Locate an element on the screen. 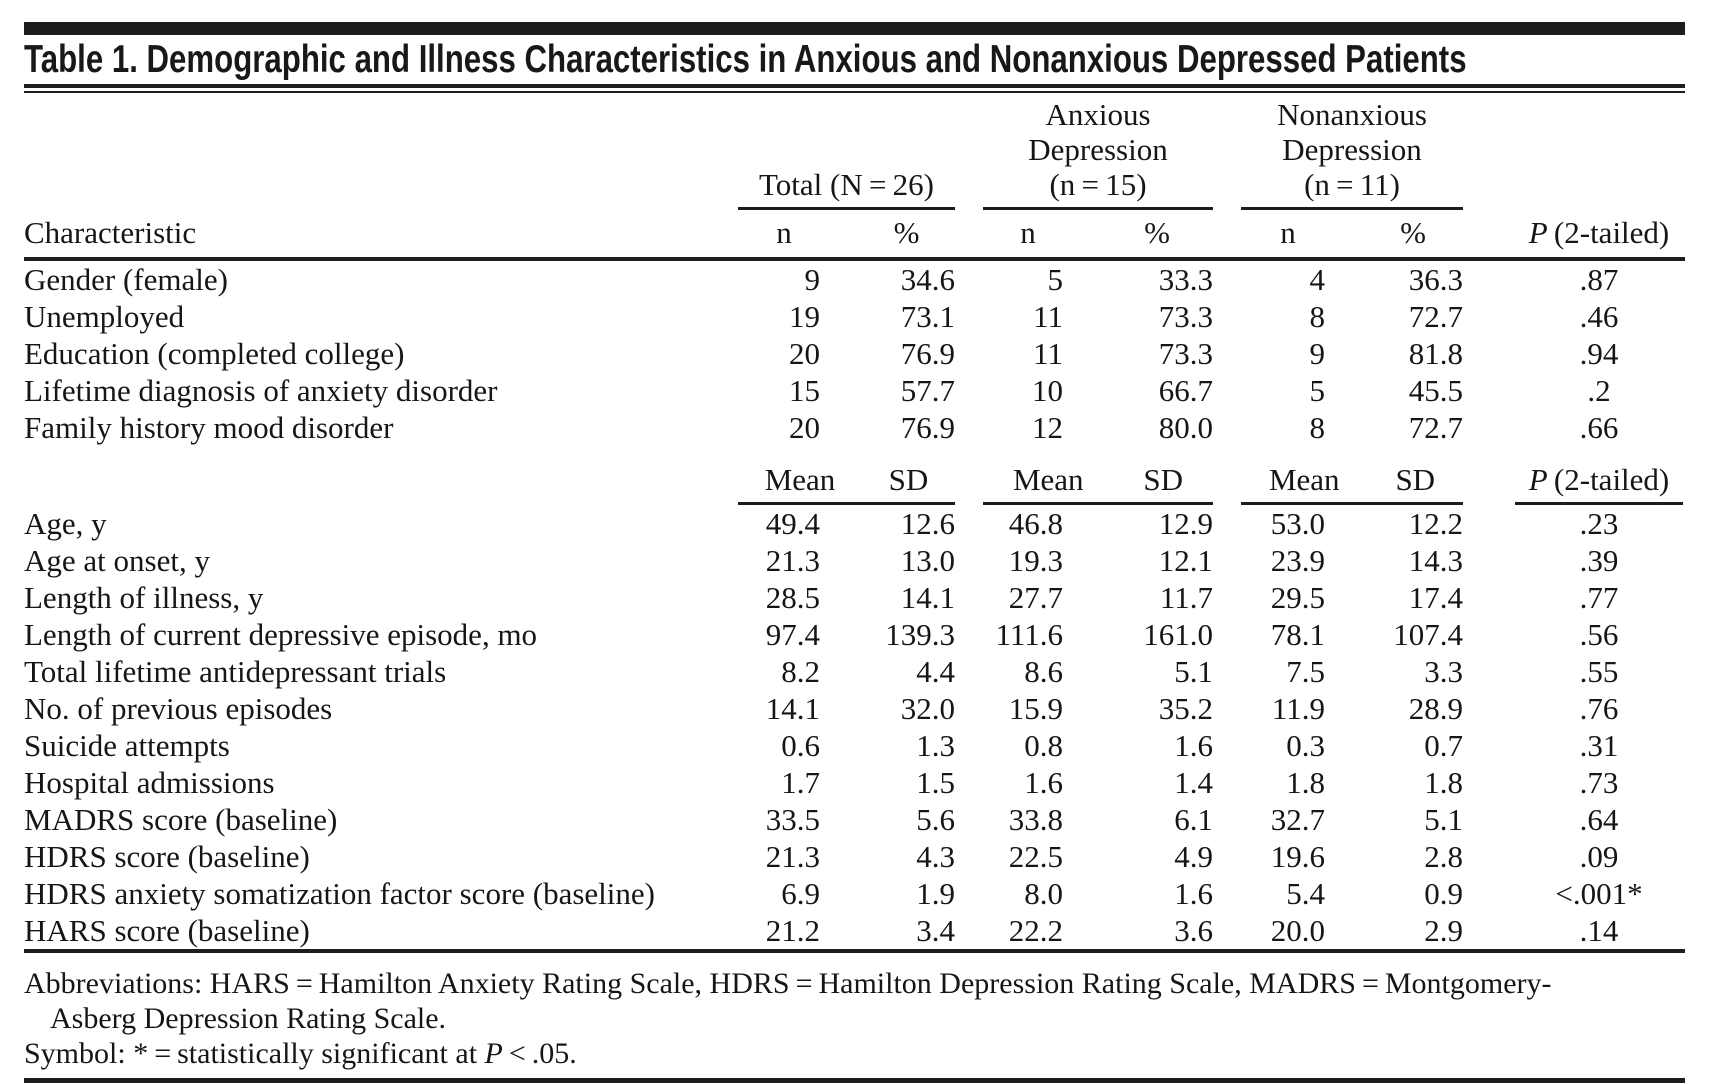 This screenshot has height=1084, width=1709. cell-value: 72.7 is located at coordinates (1436, 427).